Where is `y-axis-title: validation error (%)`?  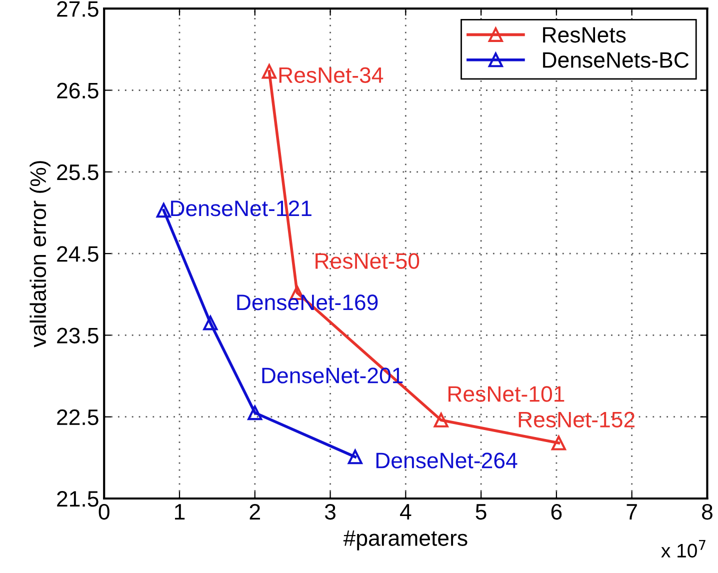 y-axis-title: validation error (%) is located at coordinates (40, 254).